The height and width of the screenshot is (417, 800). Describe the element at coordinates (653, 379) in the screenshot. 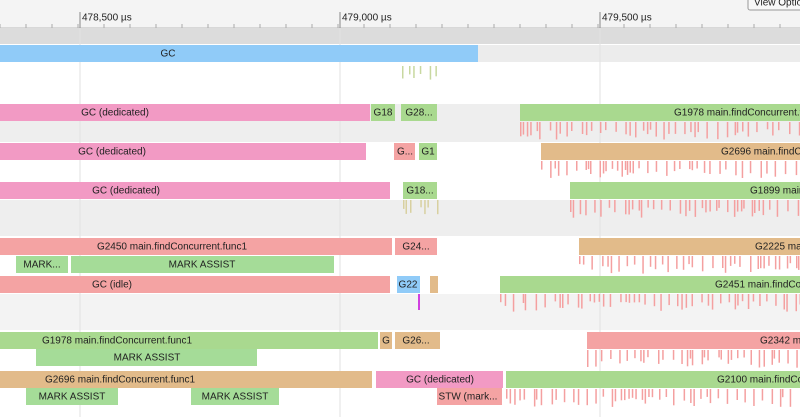

I see `slice: G2100 main.findCon` at that location.